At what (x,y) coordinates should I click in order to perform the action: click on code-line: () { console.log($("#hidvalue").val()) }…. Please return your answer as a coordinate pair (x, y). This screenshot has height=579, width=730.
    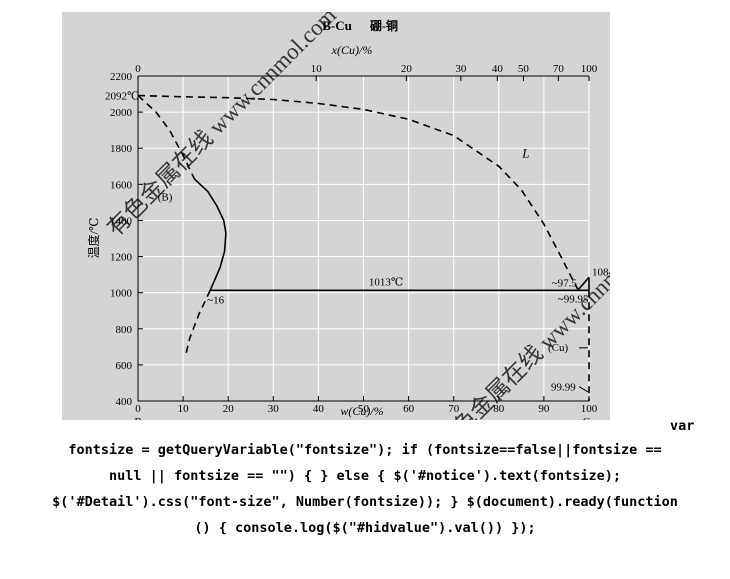
    Looking at the image, I should click on (365, 528).